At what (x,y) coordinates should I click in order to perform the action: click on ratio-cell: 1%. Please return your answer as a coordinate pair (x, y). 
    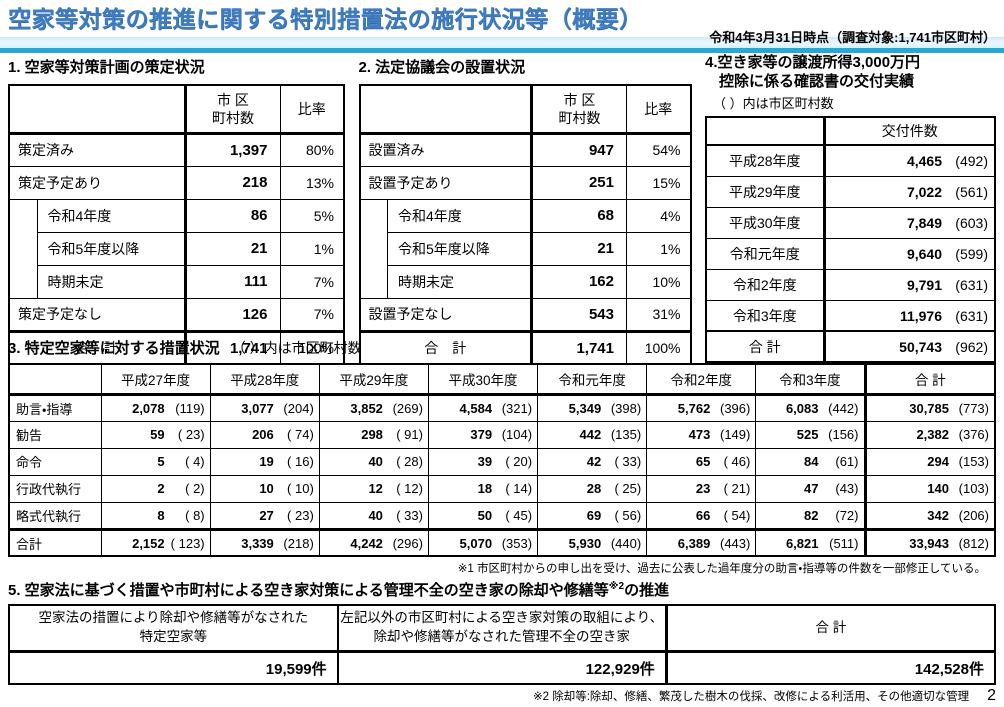
    Looking at the image, I should click on (312, 248).